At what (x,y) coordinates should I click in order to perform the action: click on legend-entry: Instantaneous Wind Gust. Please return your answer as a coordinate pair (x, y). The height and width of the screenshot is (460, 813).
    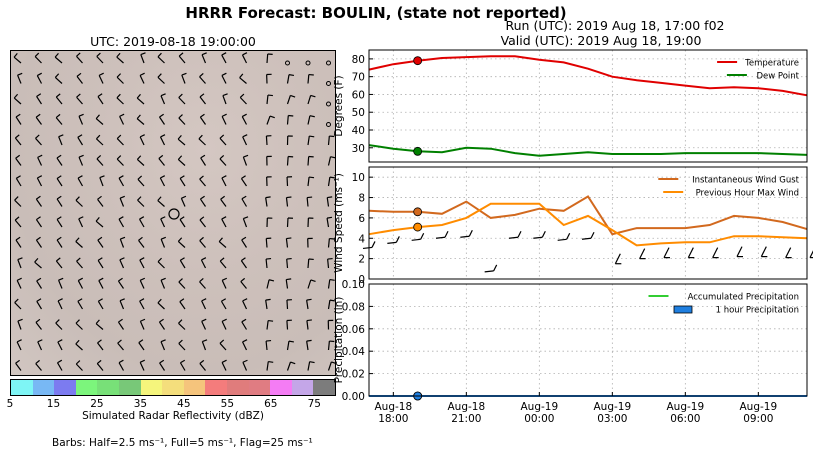
    Looking at the image, I should click on (729, 181).